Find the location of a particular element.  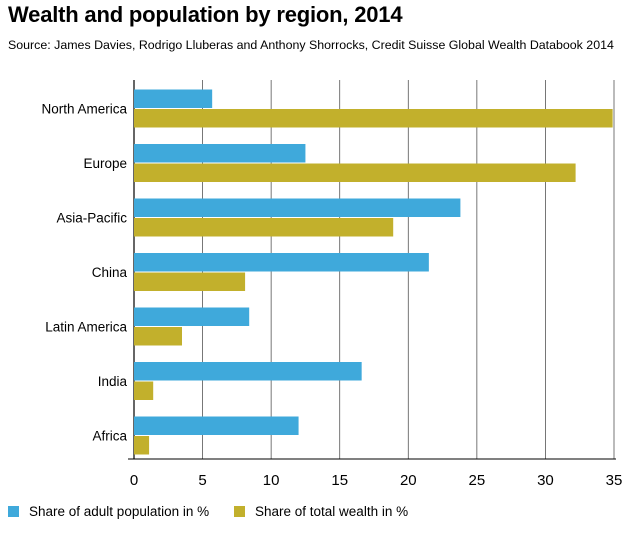

bar-population-asia-pacific is located at coordinates (297, 207).